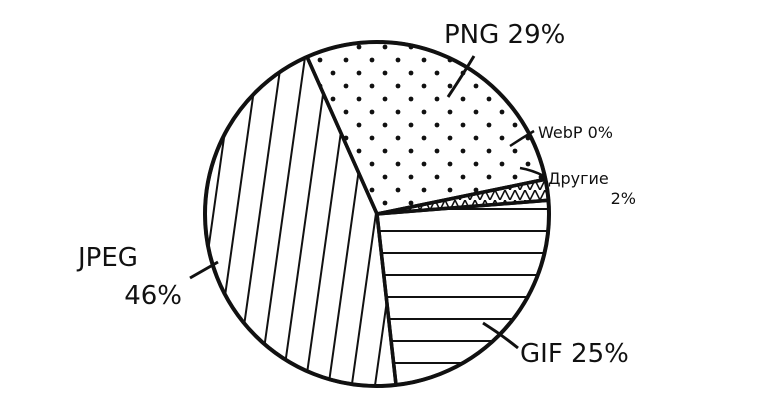 The image size is (760, 400). I want to click on gif-label: GIF 25%, so click(574, 354).